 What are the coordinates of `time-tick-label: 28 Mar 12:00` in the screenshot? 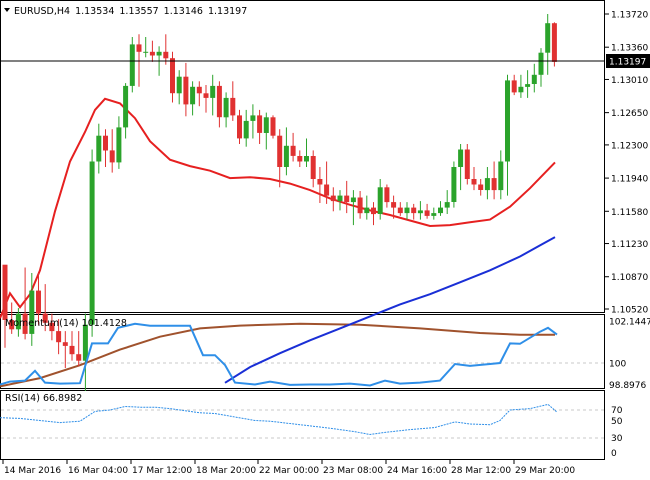 It's located at (481, 471).